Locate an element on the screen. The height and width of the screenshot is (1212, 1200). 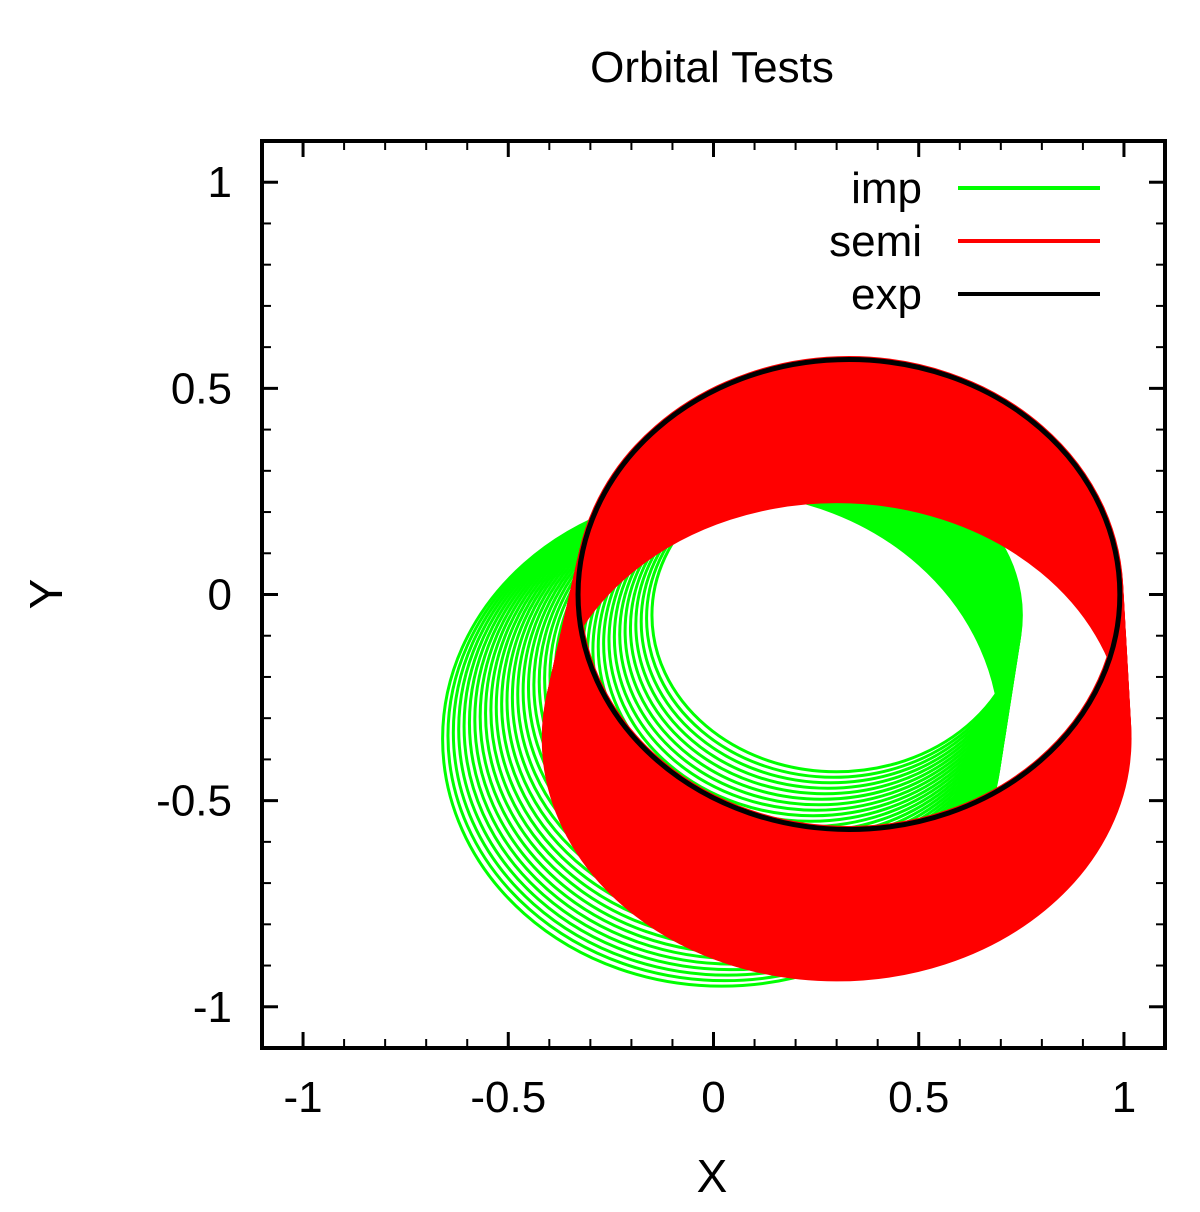
x-tick-label: 0.5 is located at coordinates (918, 1097).